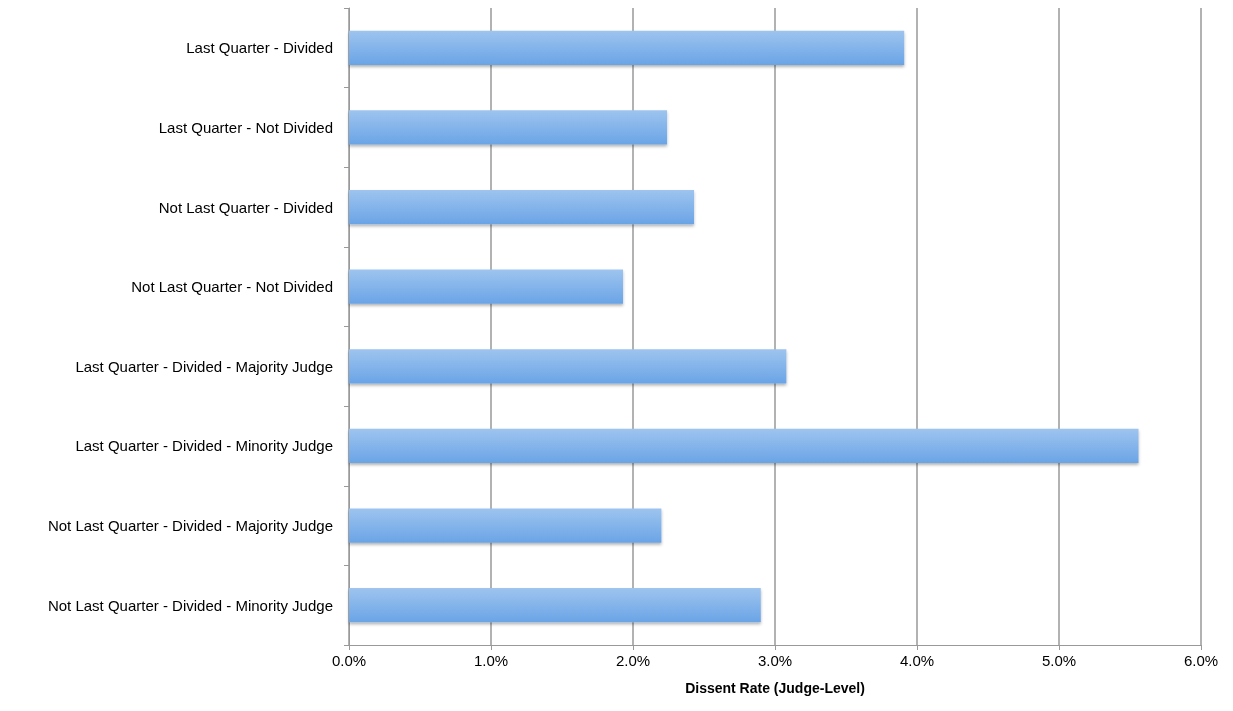 This screenshot has height=711, width=1233. I want to click on x-tick-label: 3.0%, so click(775, 660).